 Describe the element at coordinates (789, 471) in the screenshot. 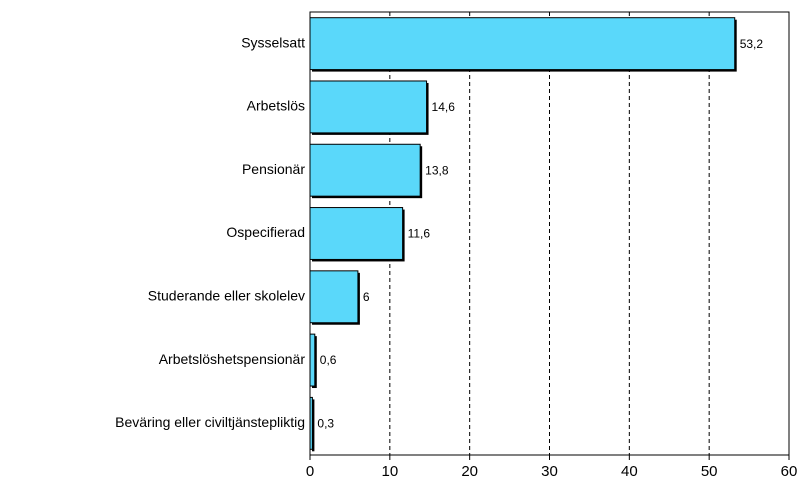

I see `x-tick-label: 60` at that location.